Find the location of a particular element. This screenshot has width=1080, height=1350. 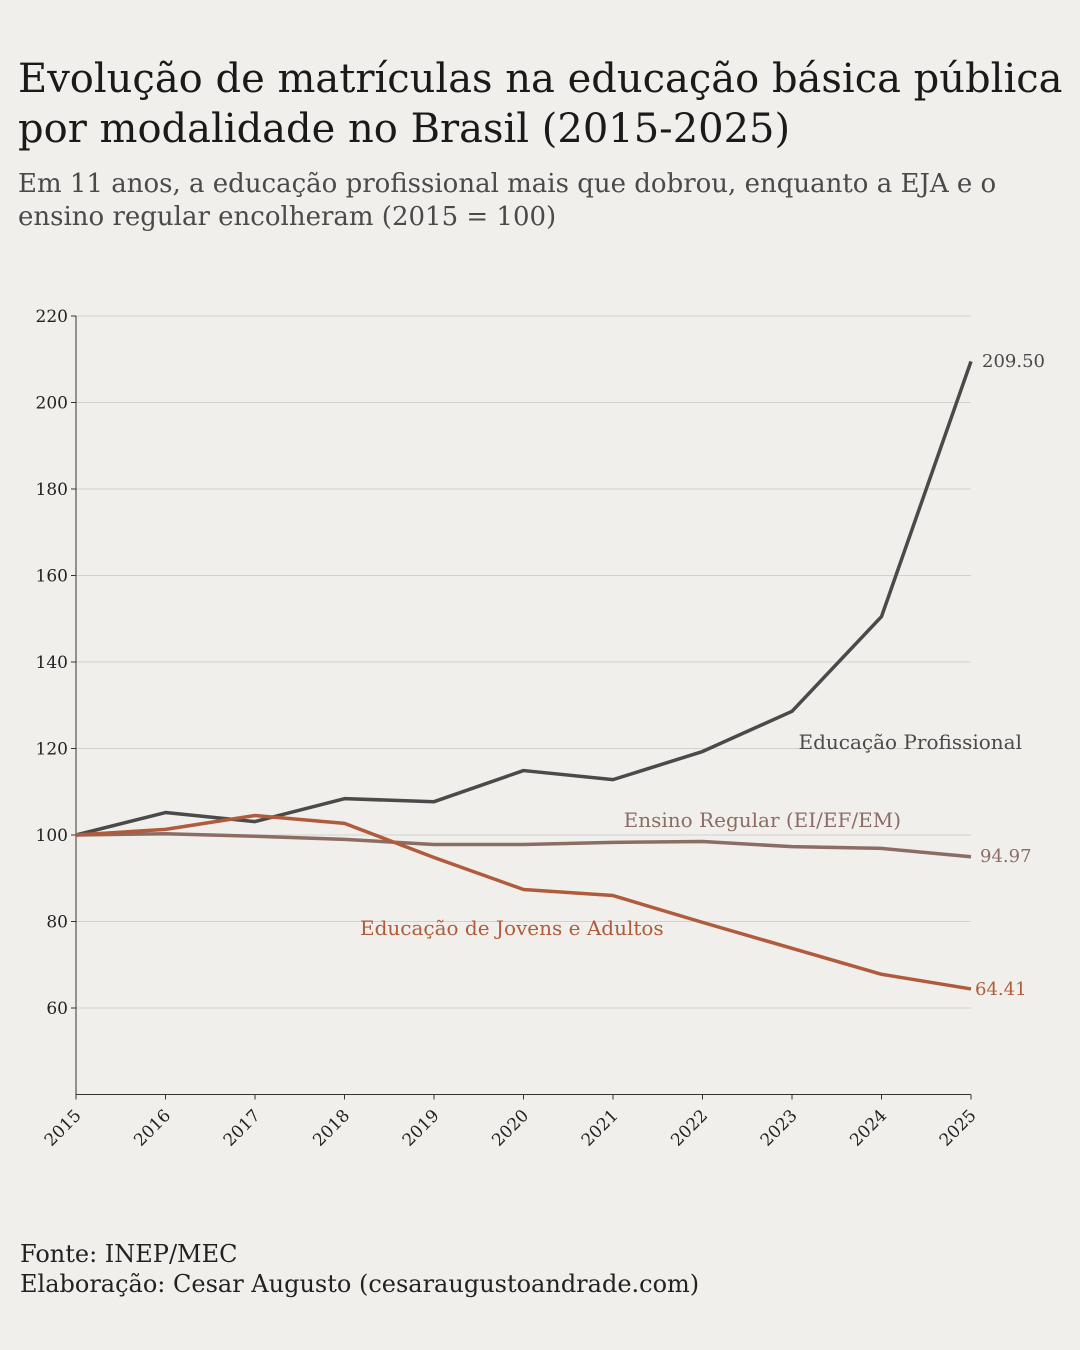

series-label: Educação de Jovens e Adultos is located at coordinates (512, 928).